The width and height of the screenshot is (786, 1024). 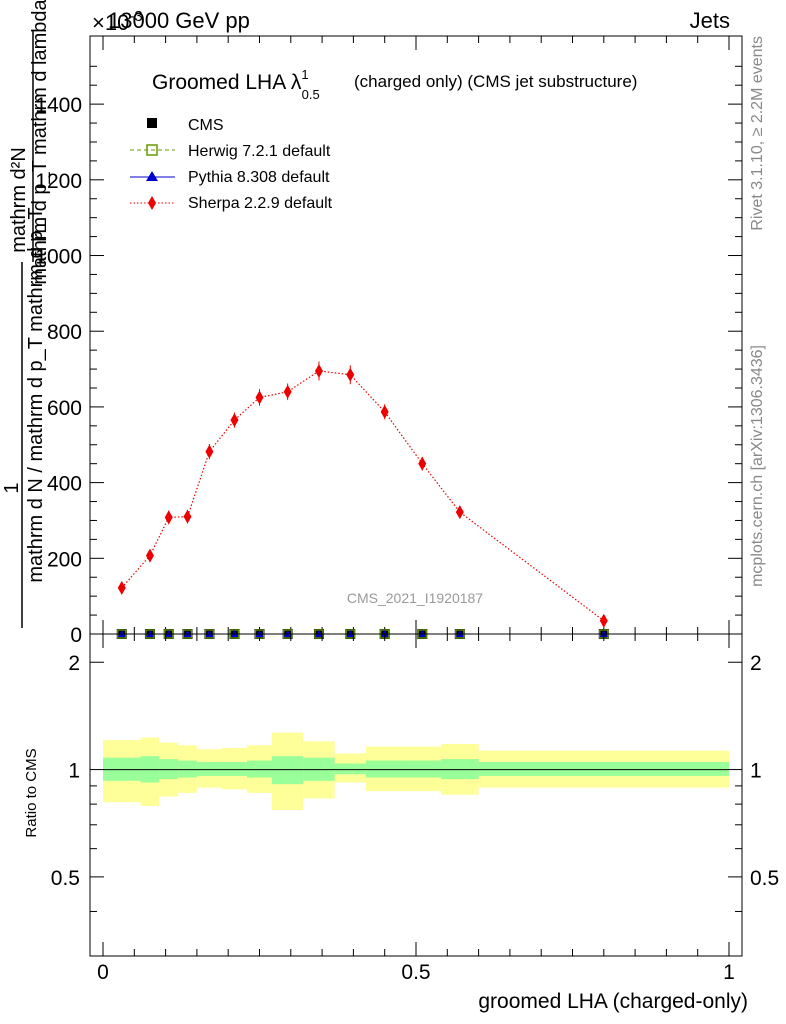 What do you see at coordinates (179, 20) in the screenshot?
I see `energy-label: 13000 GeV pp` at bounding box center [179, 20].